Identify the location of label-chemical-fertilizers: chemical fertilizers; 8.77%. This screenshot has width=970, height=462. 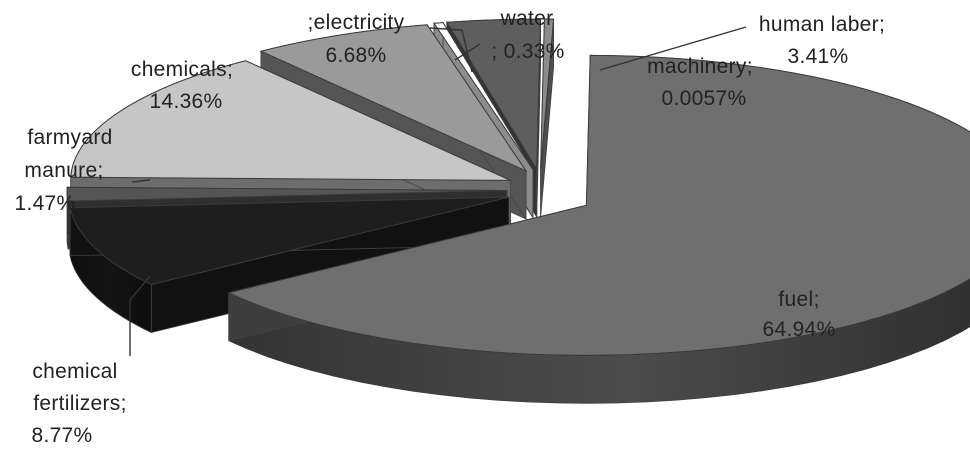
(78, 403).